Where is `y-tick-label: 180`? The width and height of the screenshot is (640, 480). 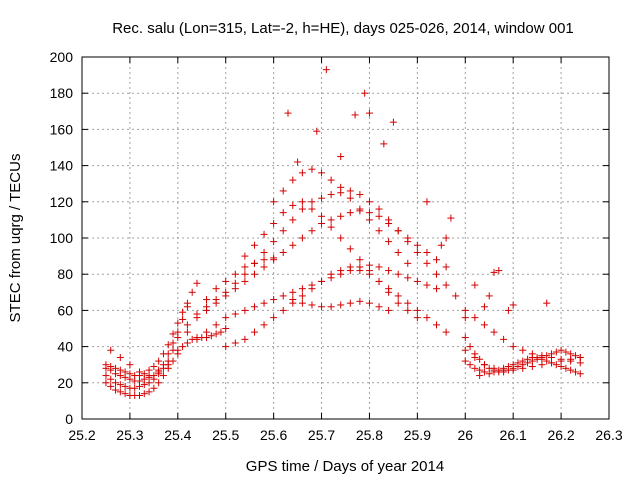 y-tick-label: 180 is located at coordinates (62, 93).